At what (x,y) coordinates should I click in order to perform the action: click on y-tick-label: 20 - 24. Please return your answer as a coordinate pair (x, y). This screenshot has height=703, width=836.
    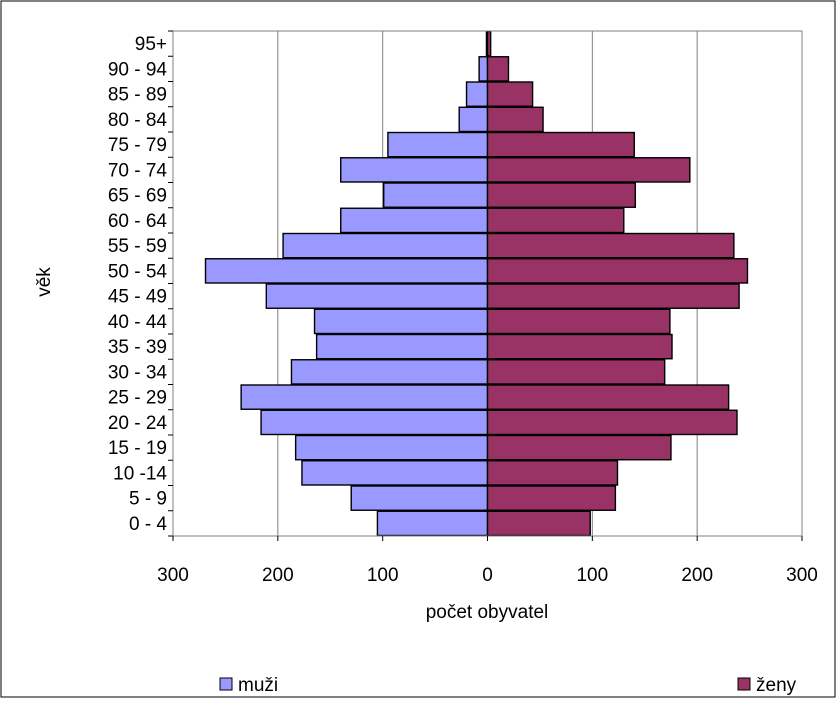
    Looking at the image, I should click on (138, 423).